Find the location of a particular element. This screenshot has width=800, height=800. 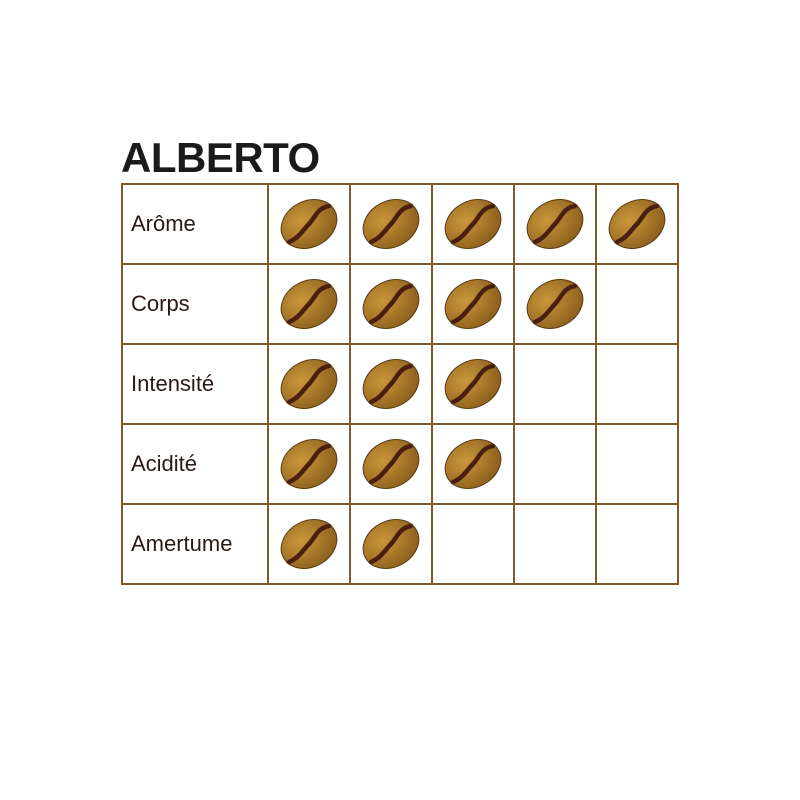

rating-row: Arôme is located at coordinates (400, 224).